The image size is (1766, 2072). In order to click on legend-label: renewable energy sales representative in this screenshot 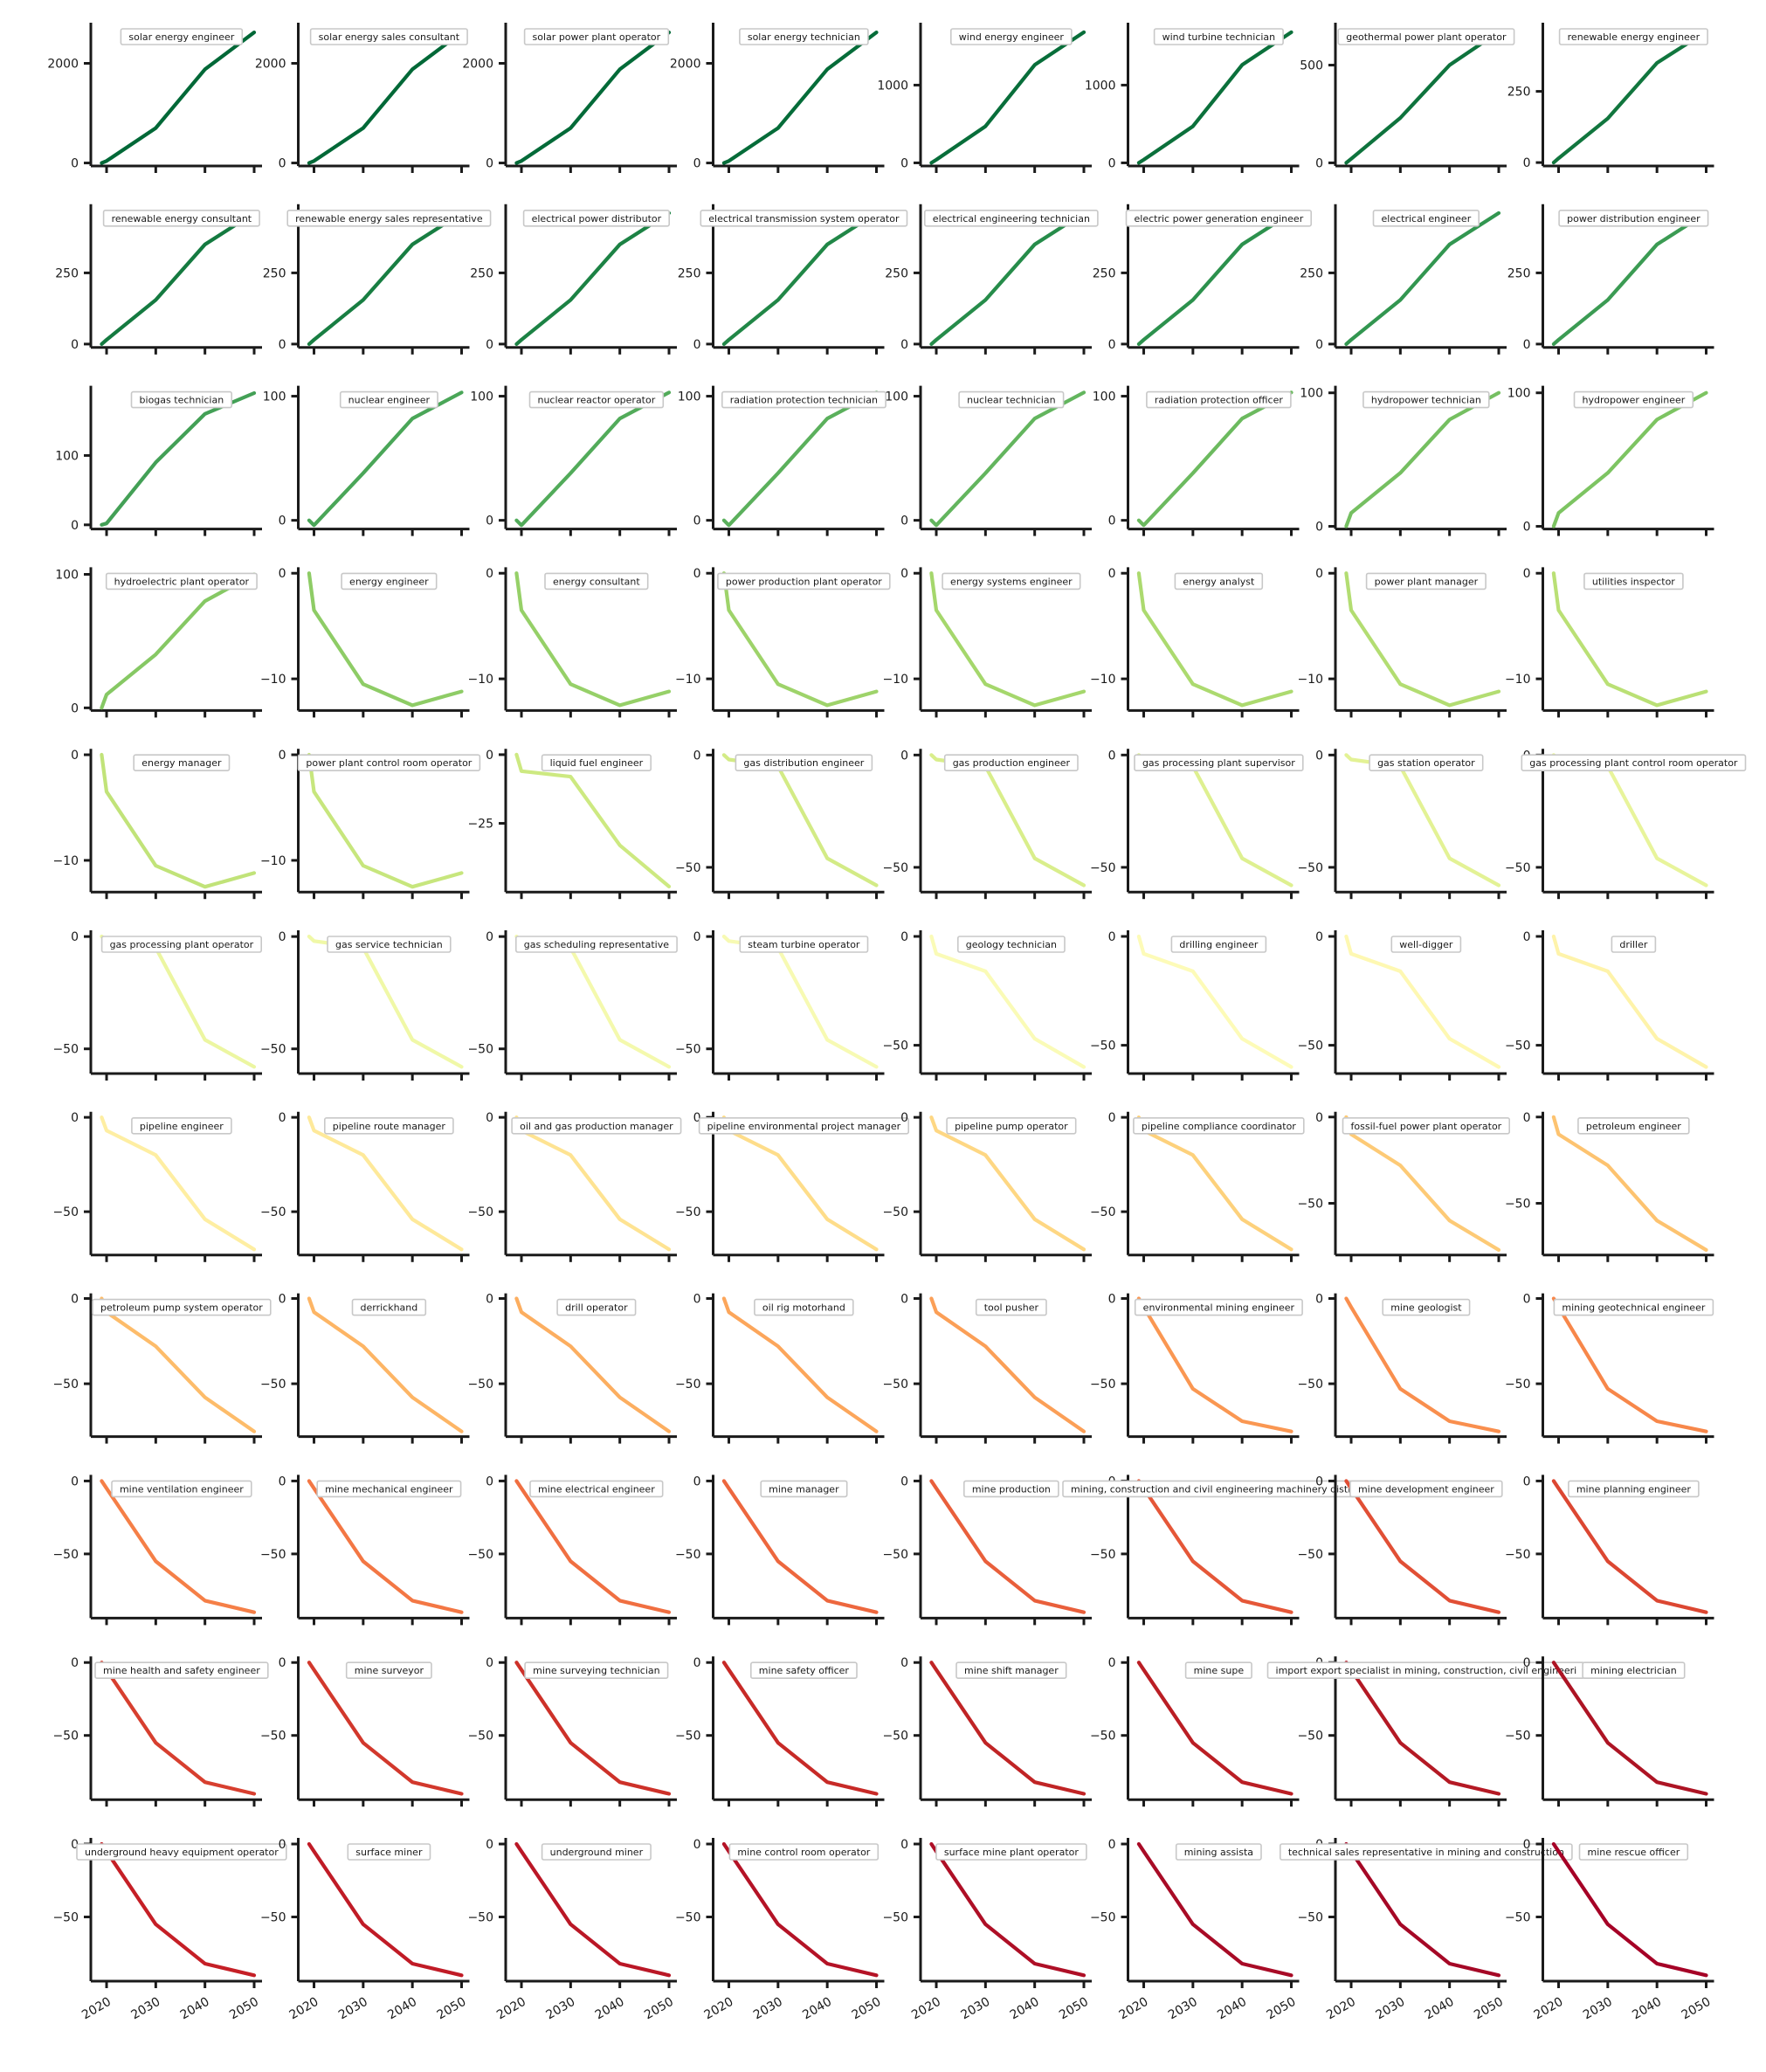, I will do `click(389, 218)`.